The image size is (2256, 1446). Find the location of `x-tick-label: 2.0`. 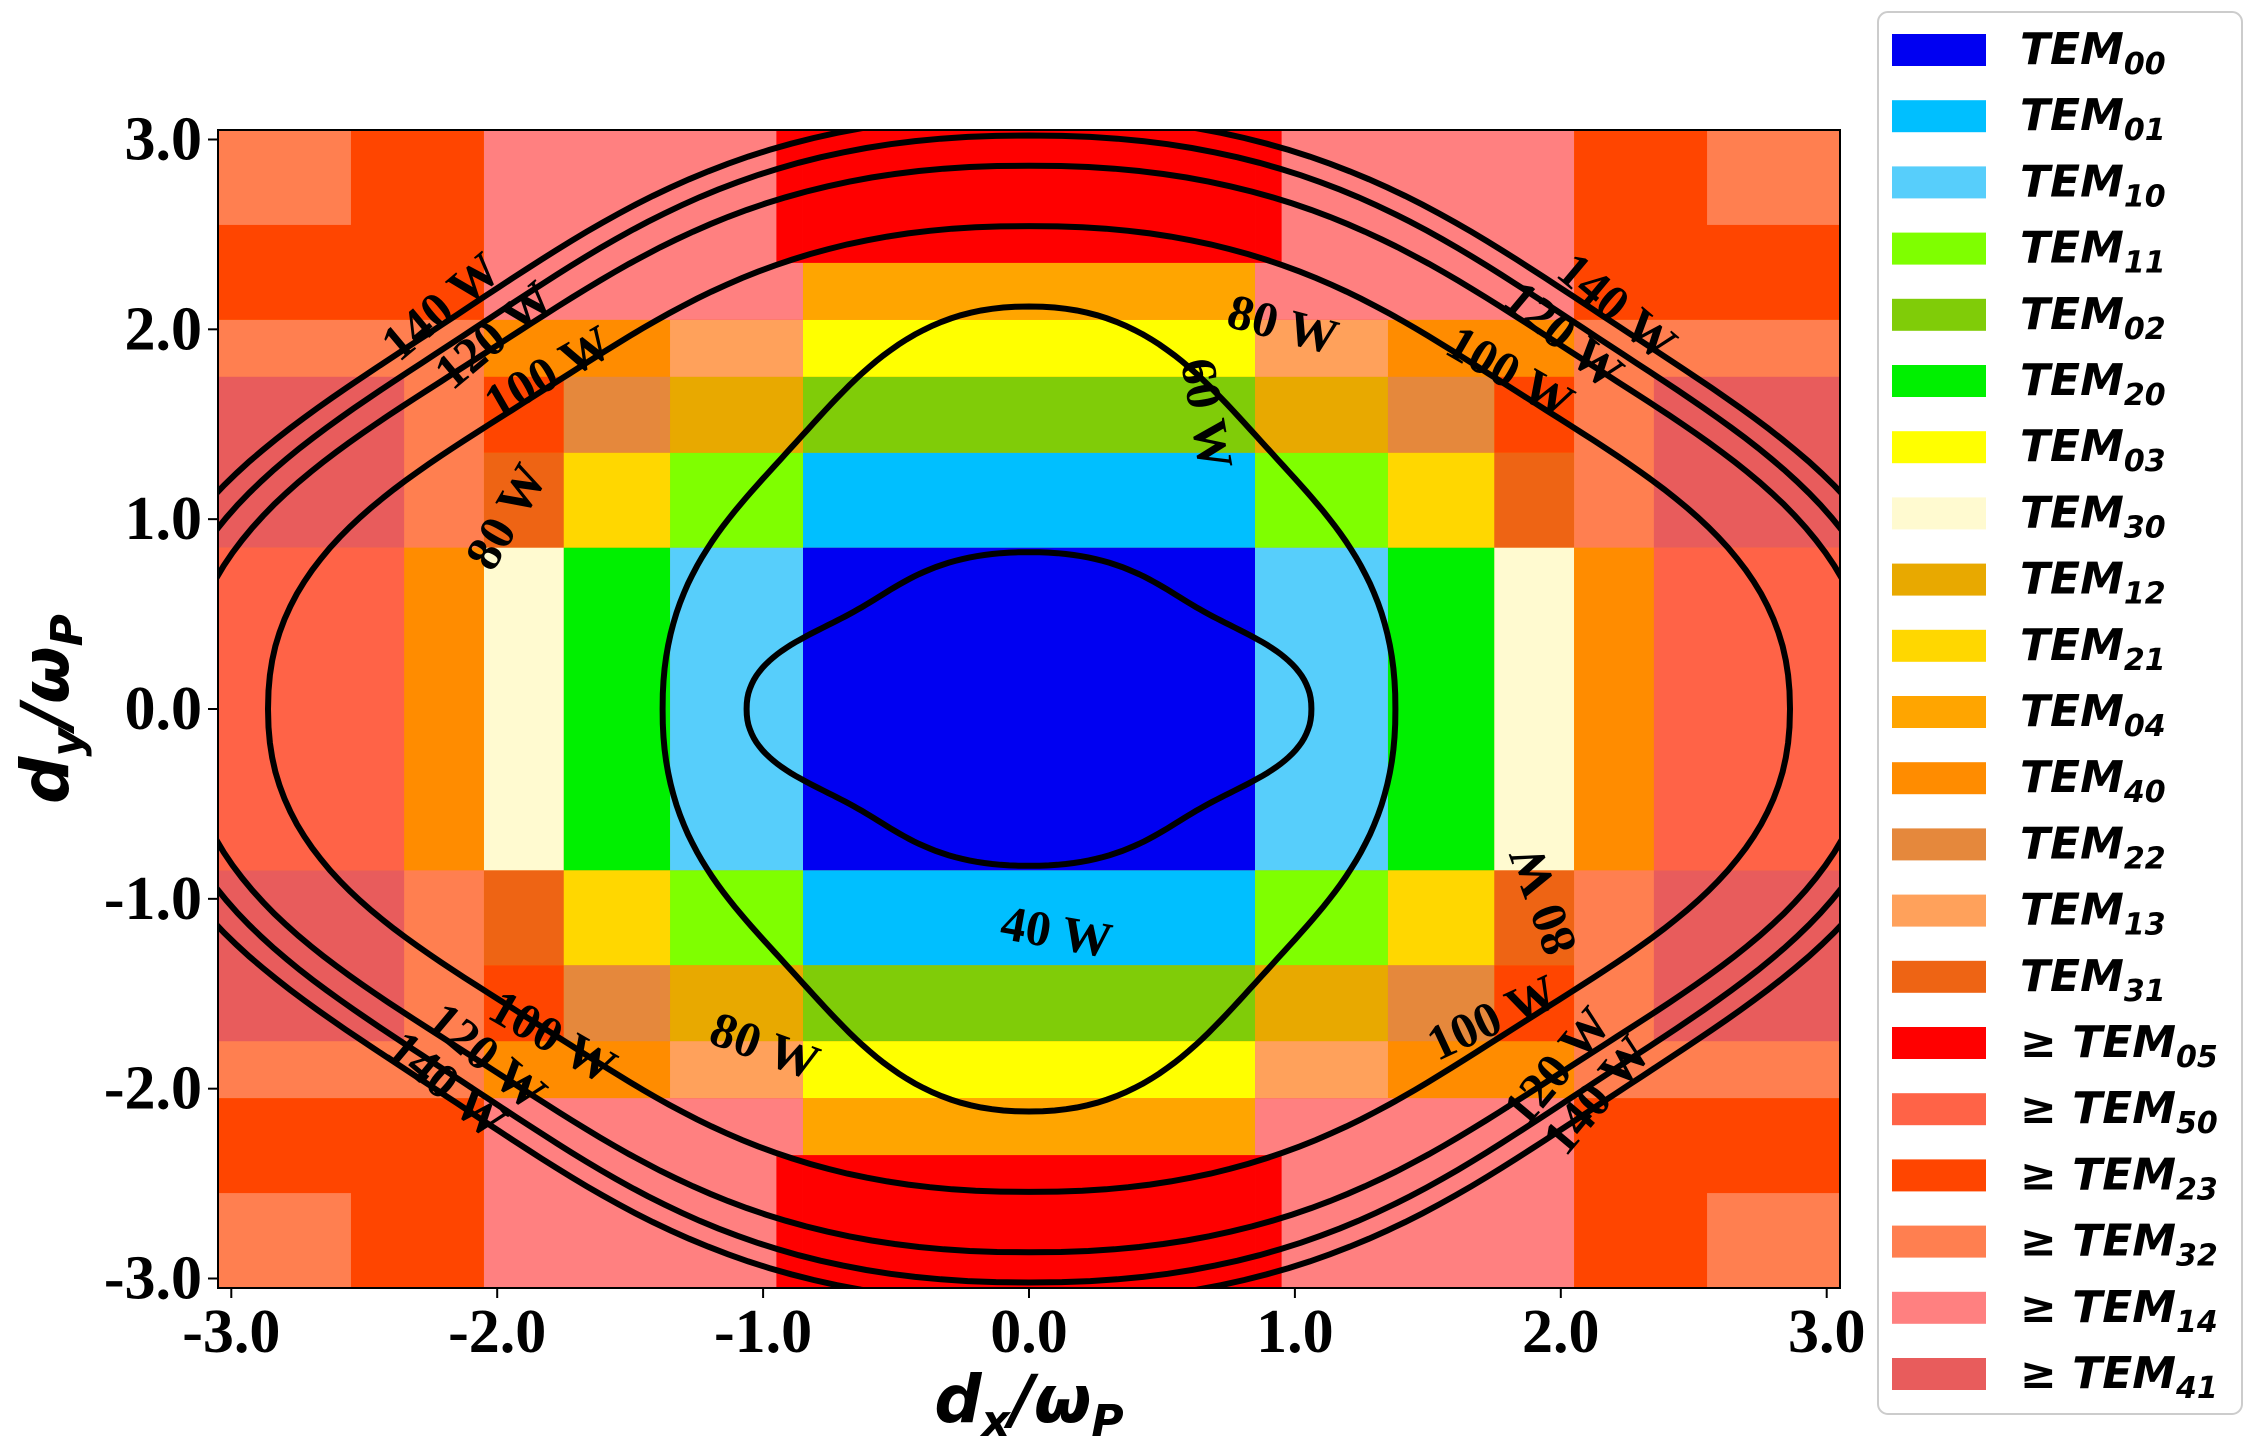

x-tick-label: 2.0 is located at coordinates (1561, 1332).